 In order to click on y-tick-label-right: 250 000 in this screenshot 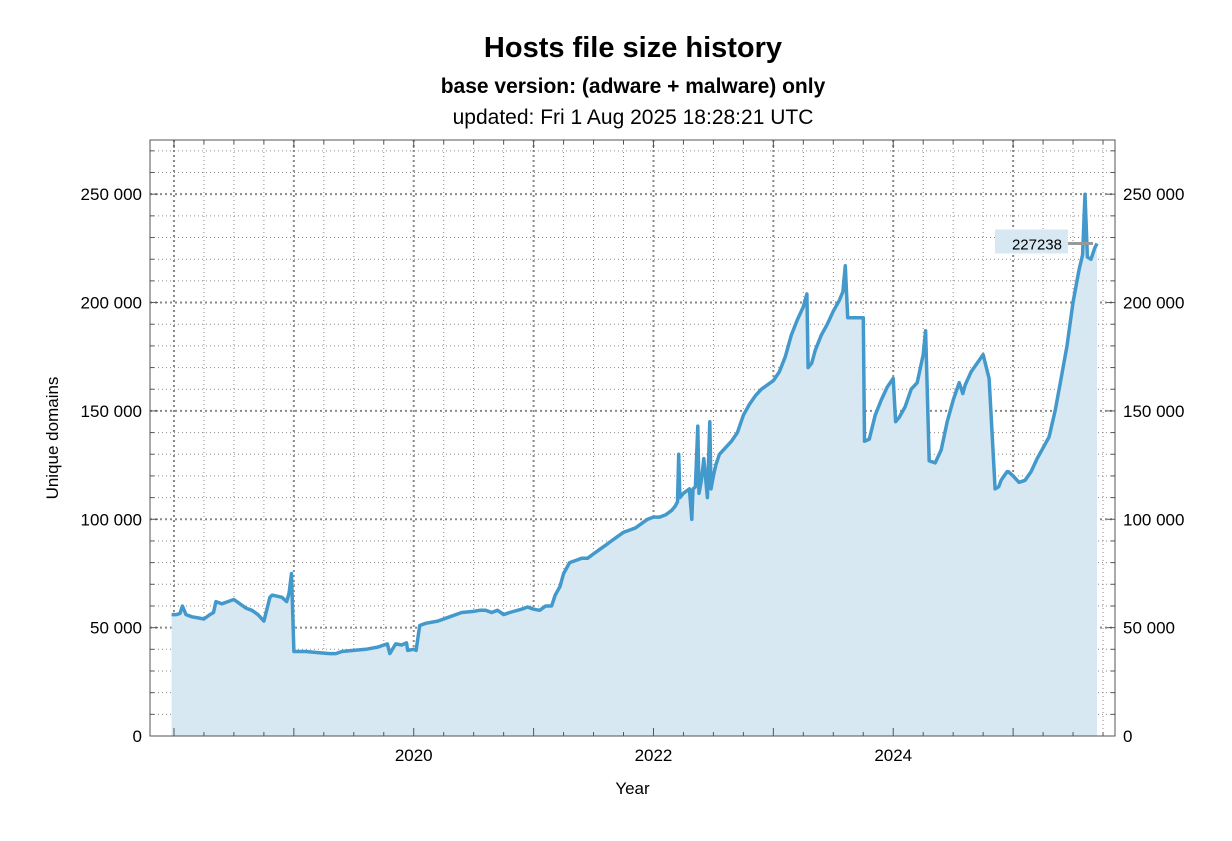, I will do `click(1153, 194)`.